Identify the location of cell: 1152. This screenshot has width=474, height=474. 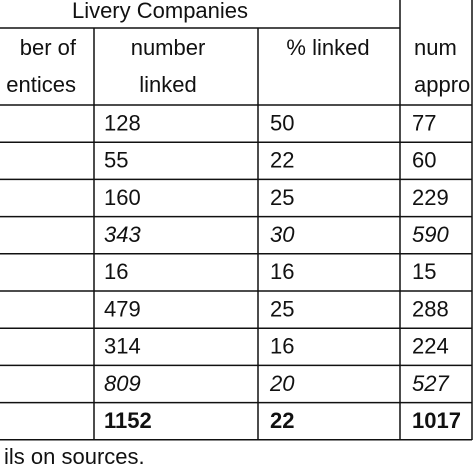
(128, 420).